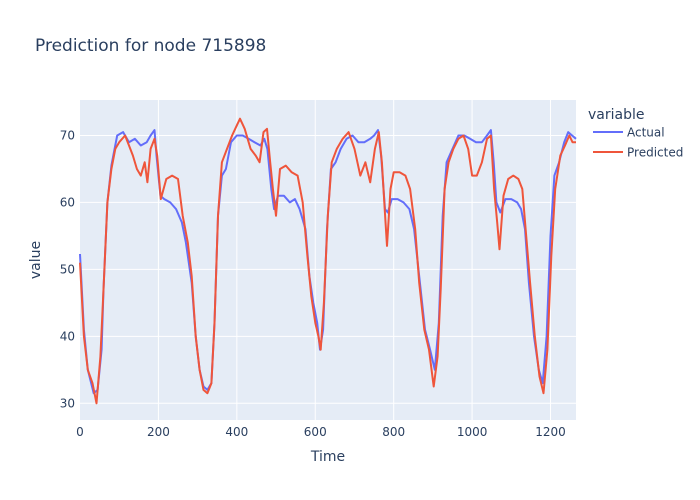 This screenshot has height=500, width=700. What do you see at coordinates (327, 457) in the screenshot?
I see `x-axis-title: Time` at bounding box center [327, 457].